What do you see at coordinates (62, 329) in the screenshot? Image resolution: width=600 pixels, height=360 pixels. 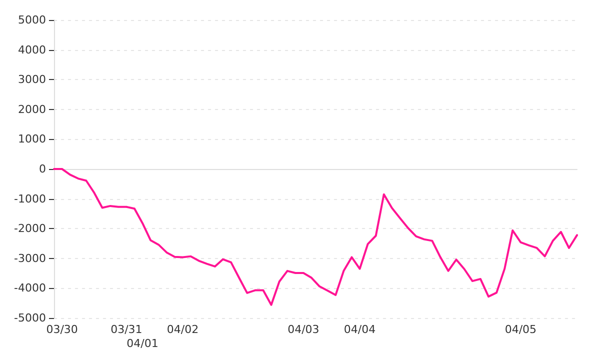 I see `x-tick-label: 03/30` at bounding box center [62, 329].